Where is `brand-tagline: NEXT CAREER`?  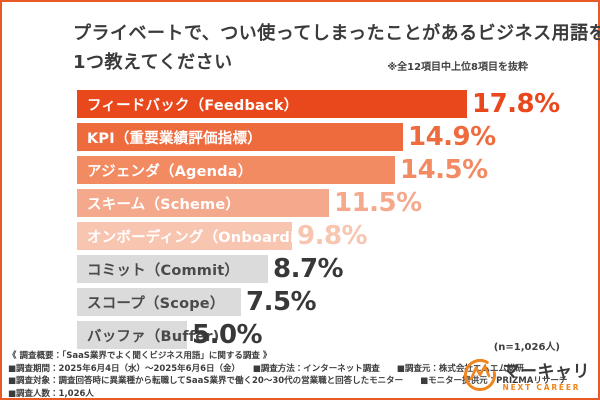 brand-tagline: NEXT CAREER is located at coordinates (541, 387).